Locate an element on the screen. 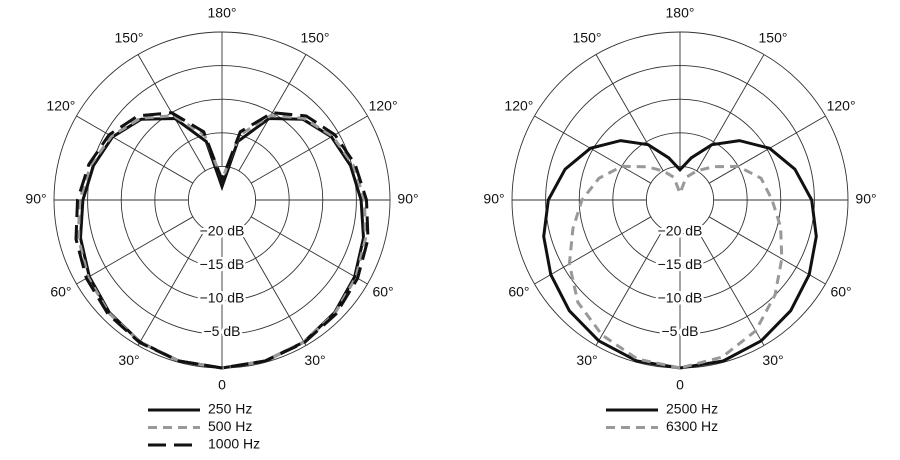  legend-label: 6300 Hz is located at coordinates (692, 426).